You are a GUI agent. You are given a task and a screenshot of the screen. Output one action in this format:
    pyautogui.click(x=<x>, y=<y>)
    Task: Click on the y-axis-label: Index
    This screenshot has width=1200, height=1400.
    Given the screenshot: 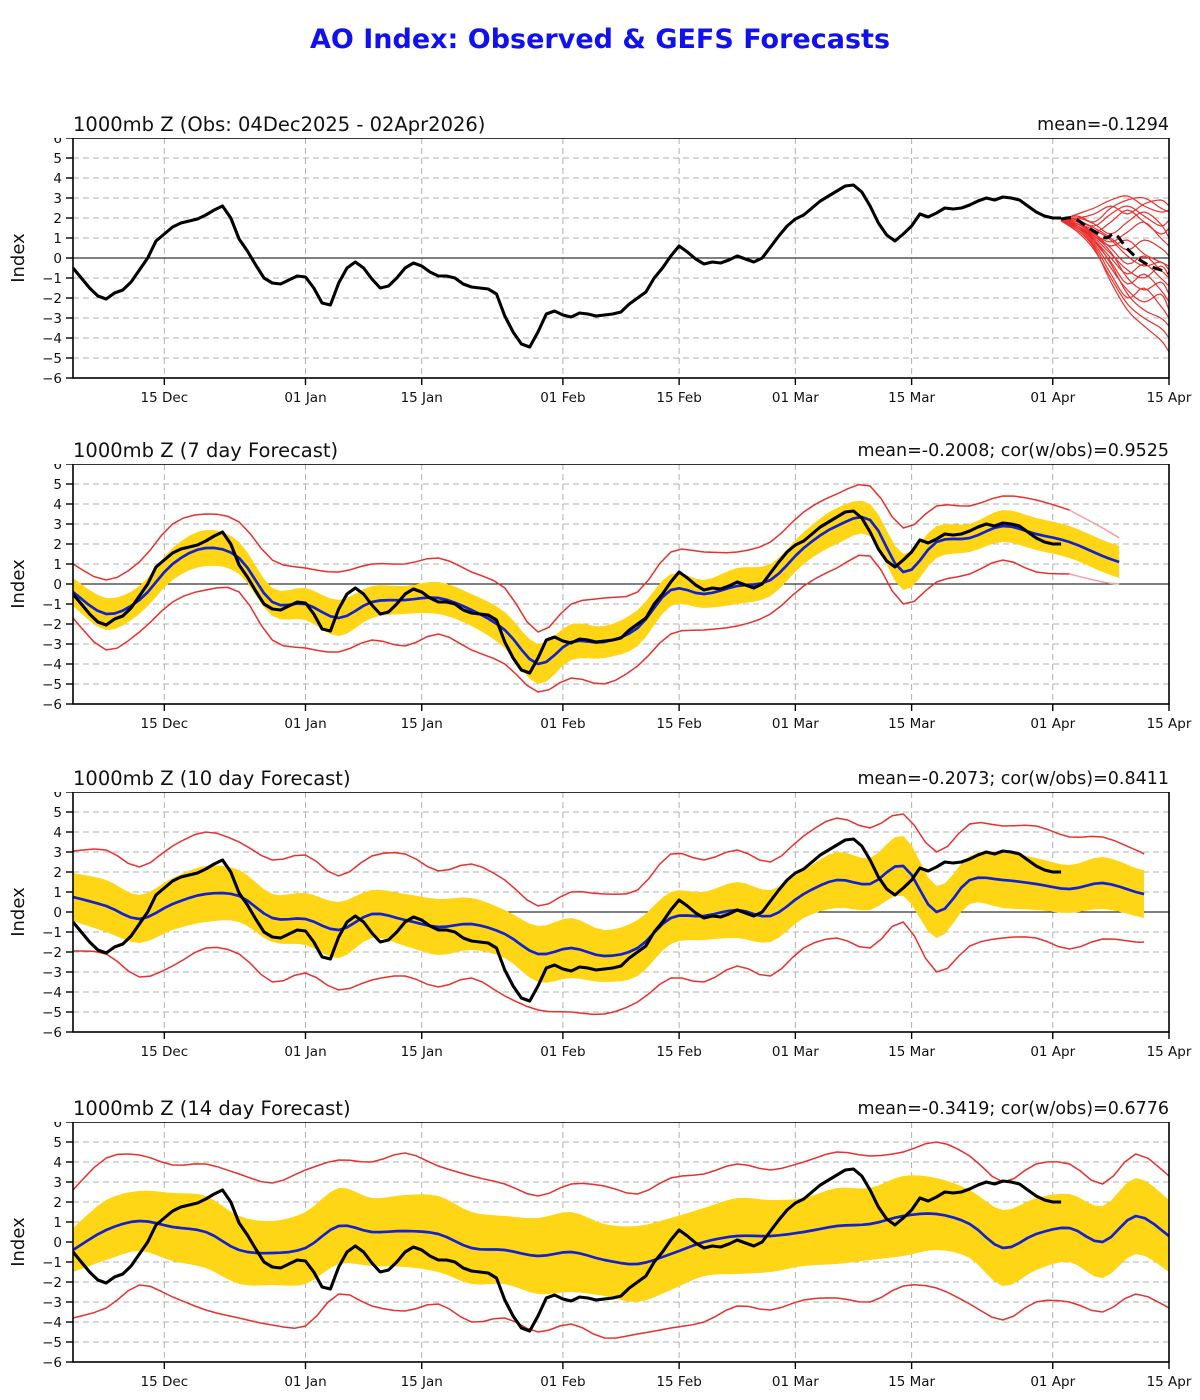 What is the action you would take?
    pyautogui.click(x=18, y=584)
    